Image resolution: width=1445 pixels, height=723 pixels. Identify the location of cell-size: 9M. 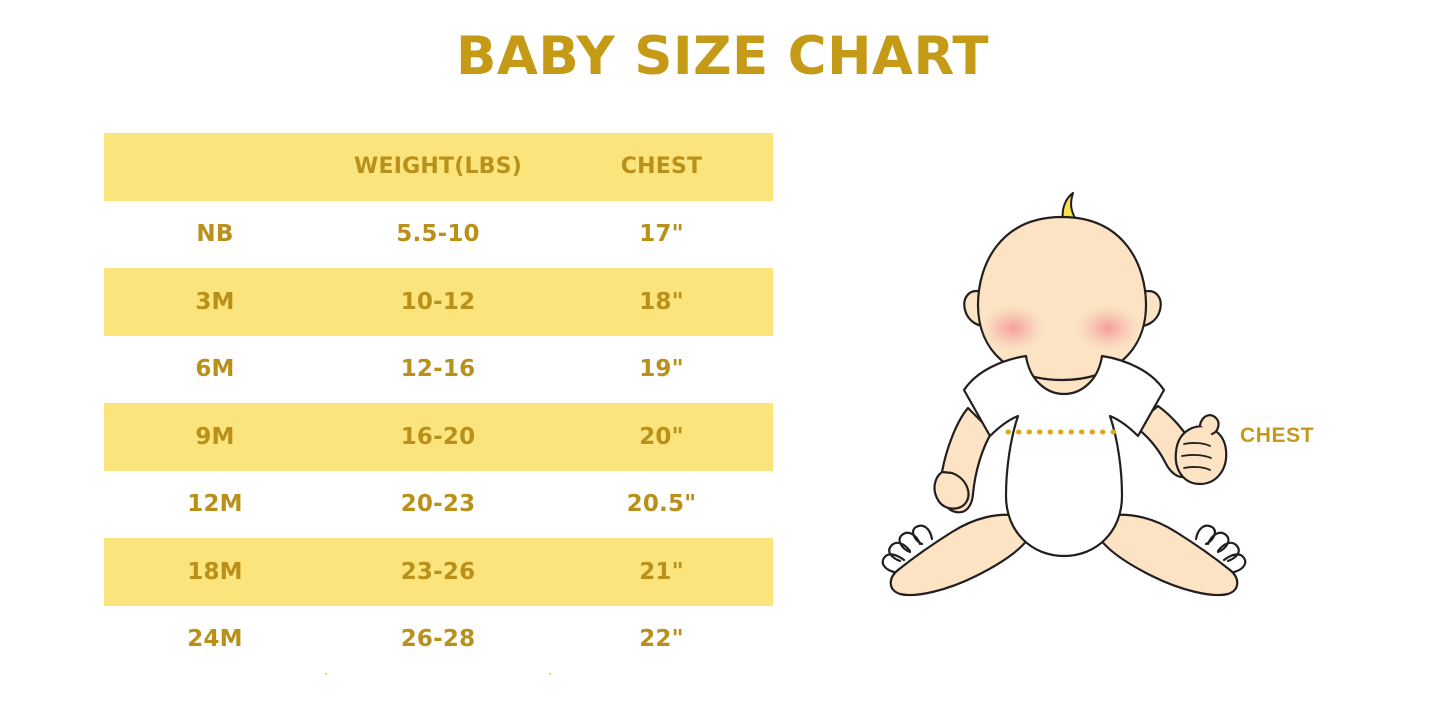
(215, 436).